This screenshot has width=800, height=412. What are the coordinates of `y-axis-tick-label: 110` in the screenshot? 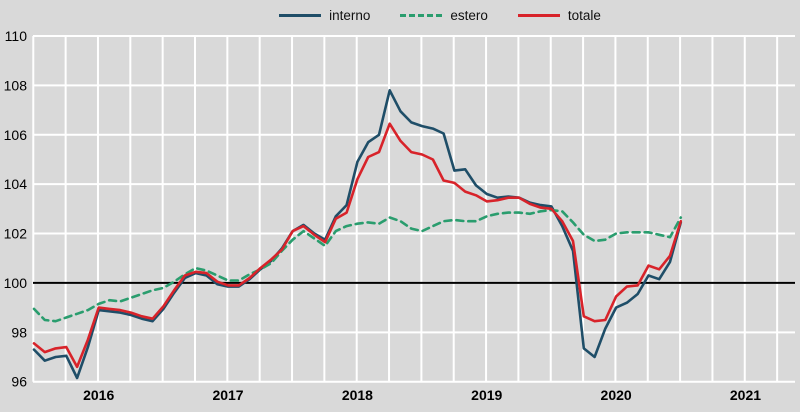 It's located at (16, 36).